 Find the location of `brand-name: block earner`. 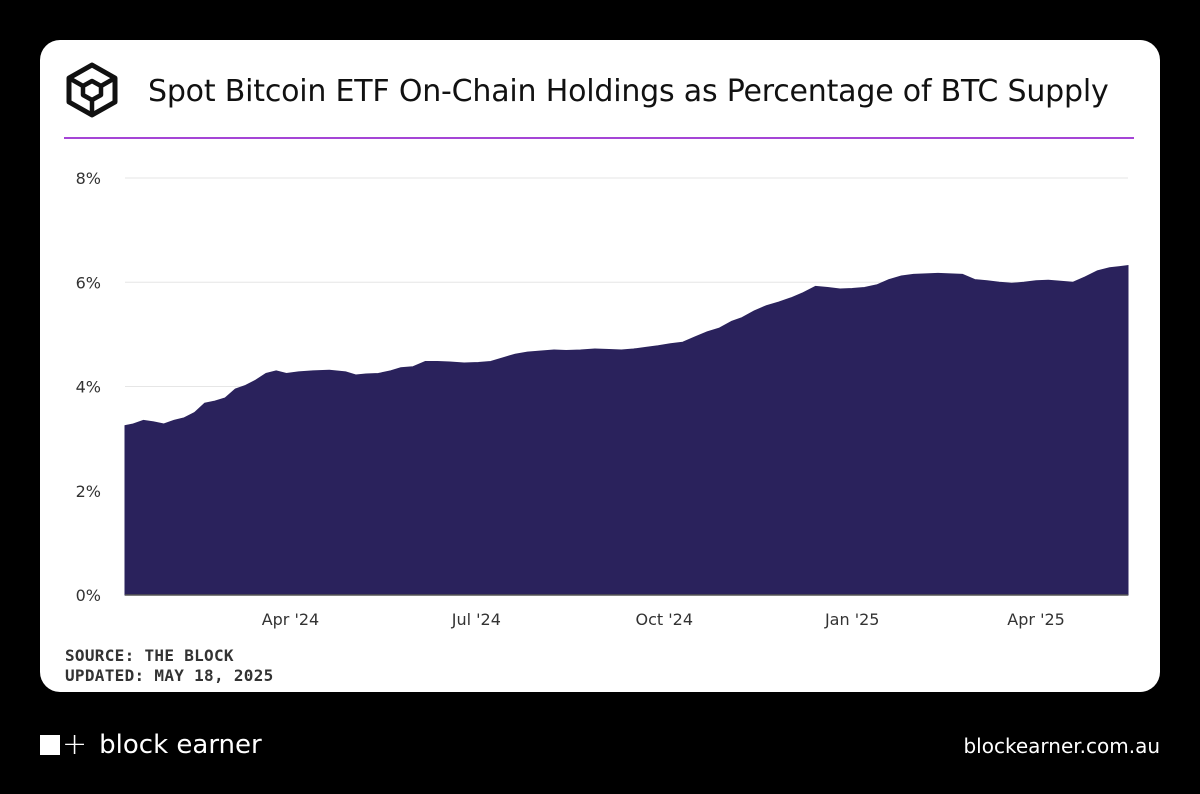

brand-name: block earner is located at coordinates (180, 745).